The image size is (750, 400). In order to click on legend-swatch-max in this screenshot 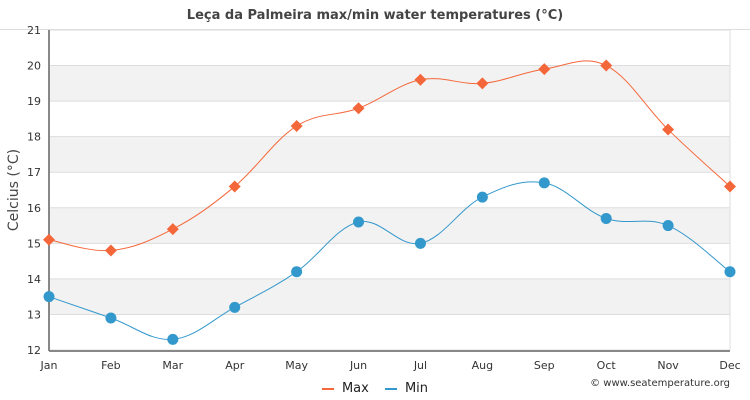, I will do `click(327, 388)`.